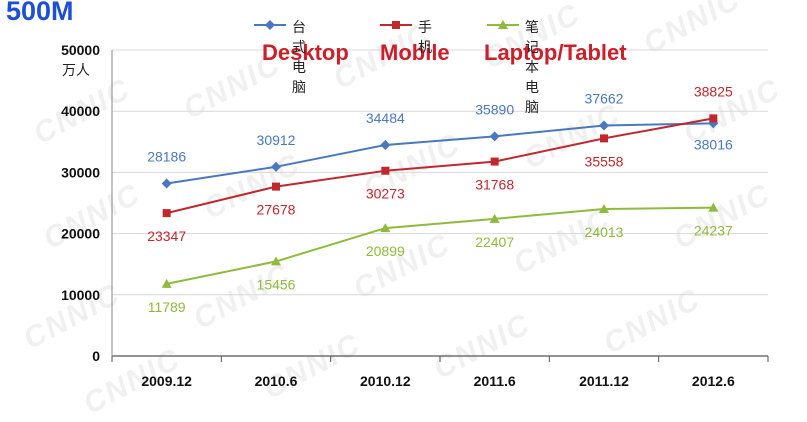 The height and width of the screenshot is (422, 807). What do you see at coordinates (396, 25) in the screenshot?
I see `legend-mobile-square-icon` at bounding box center [396, 25].